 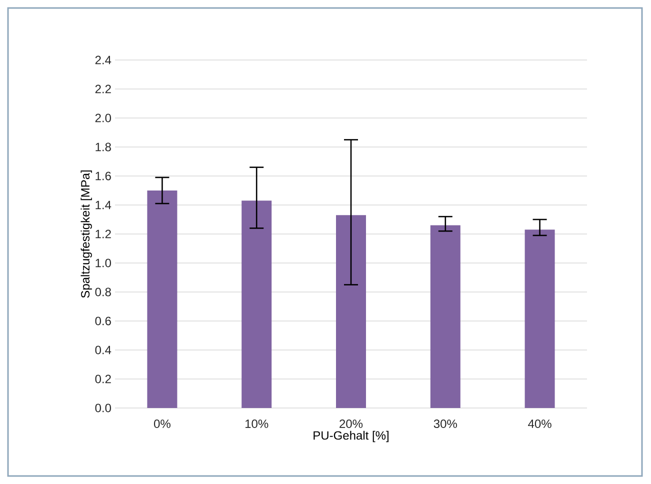 I want to click on y-tick-label: 0.2, so click(x=103, y=379).